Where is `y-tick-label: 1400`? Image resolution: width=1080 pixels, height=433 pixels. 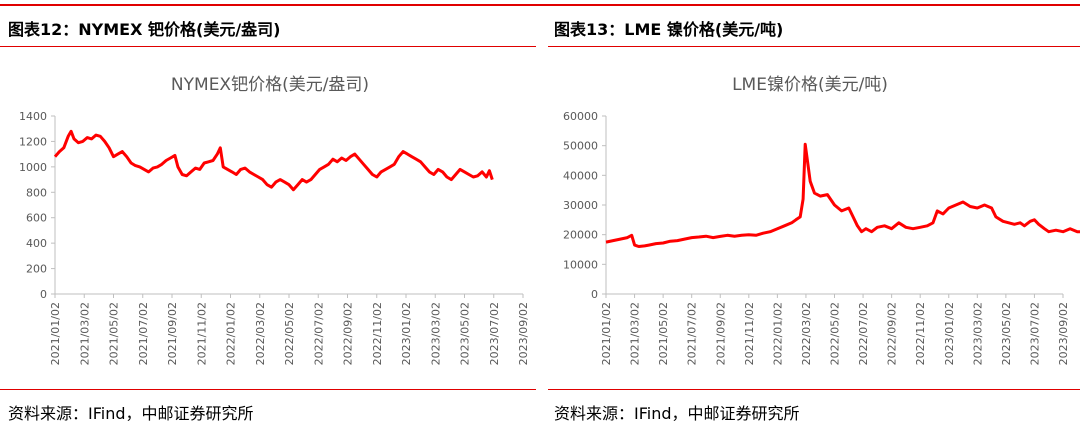 y-tick-label: 1400 is located at coordinates (33, 116).